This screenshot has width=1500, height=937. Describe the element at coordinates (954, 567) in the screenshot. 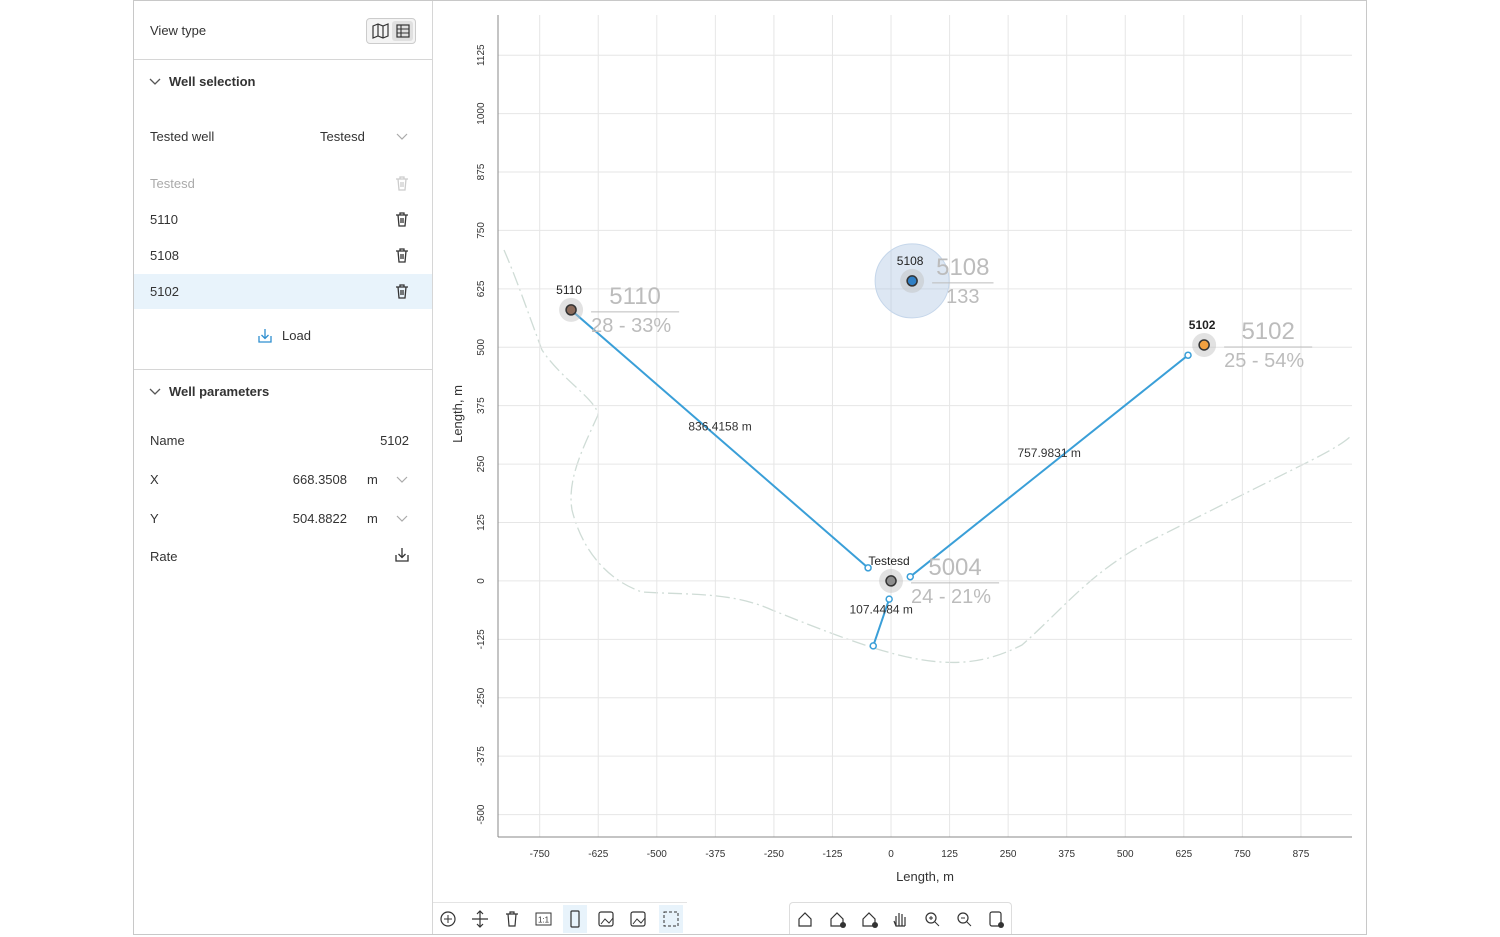

I see `well-code: 5004` at that location.